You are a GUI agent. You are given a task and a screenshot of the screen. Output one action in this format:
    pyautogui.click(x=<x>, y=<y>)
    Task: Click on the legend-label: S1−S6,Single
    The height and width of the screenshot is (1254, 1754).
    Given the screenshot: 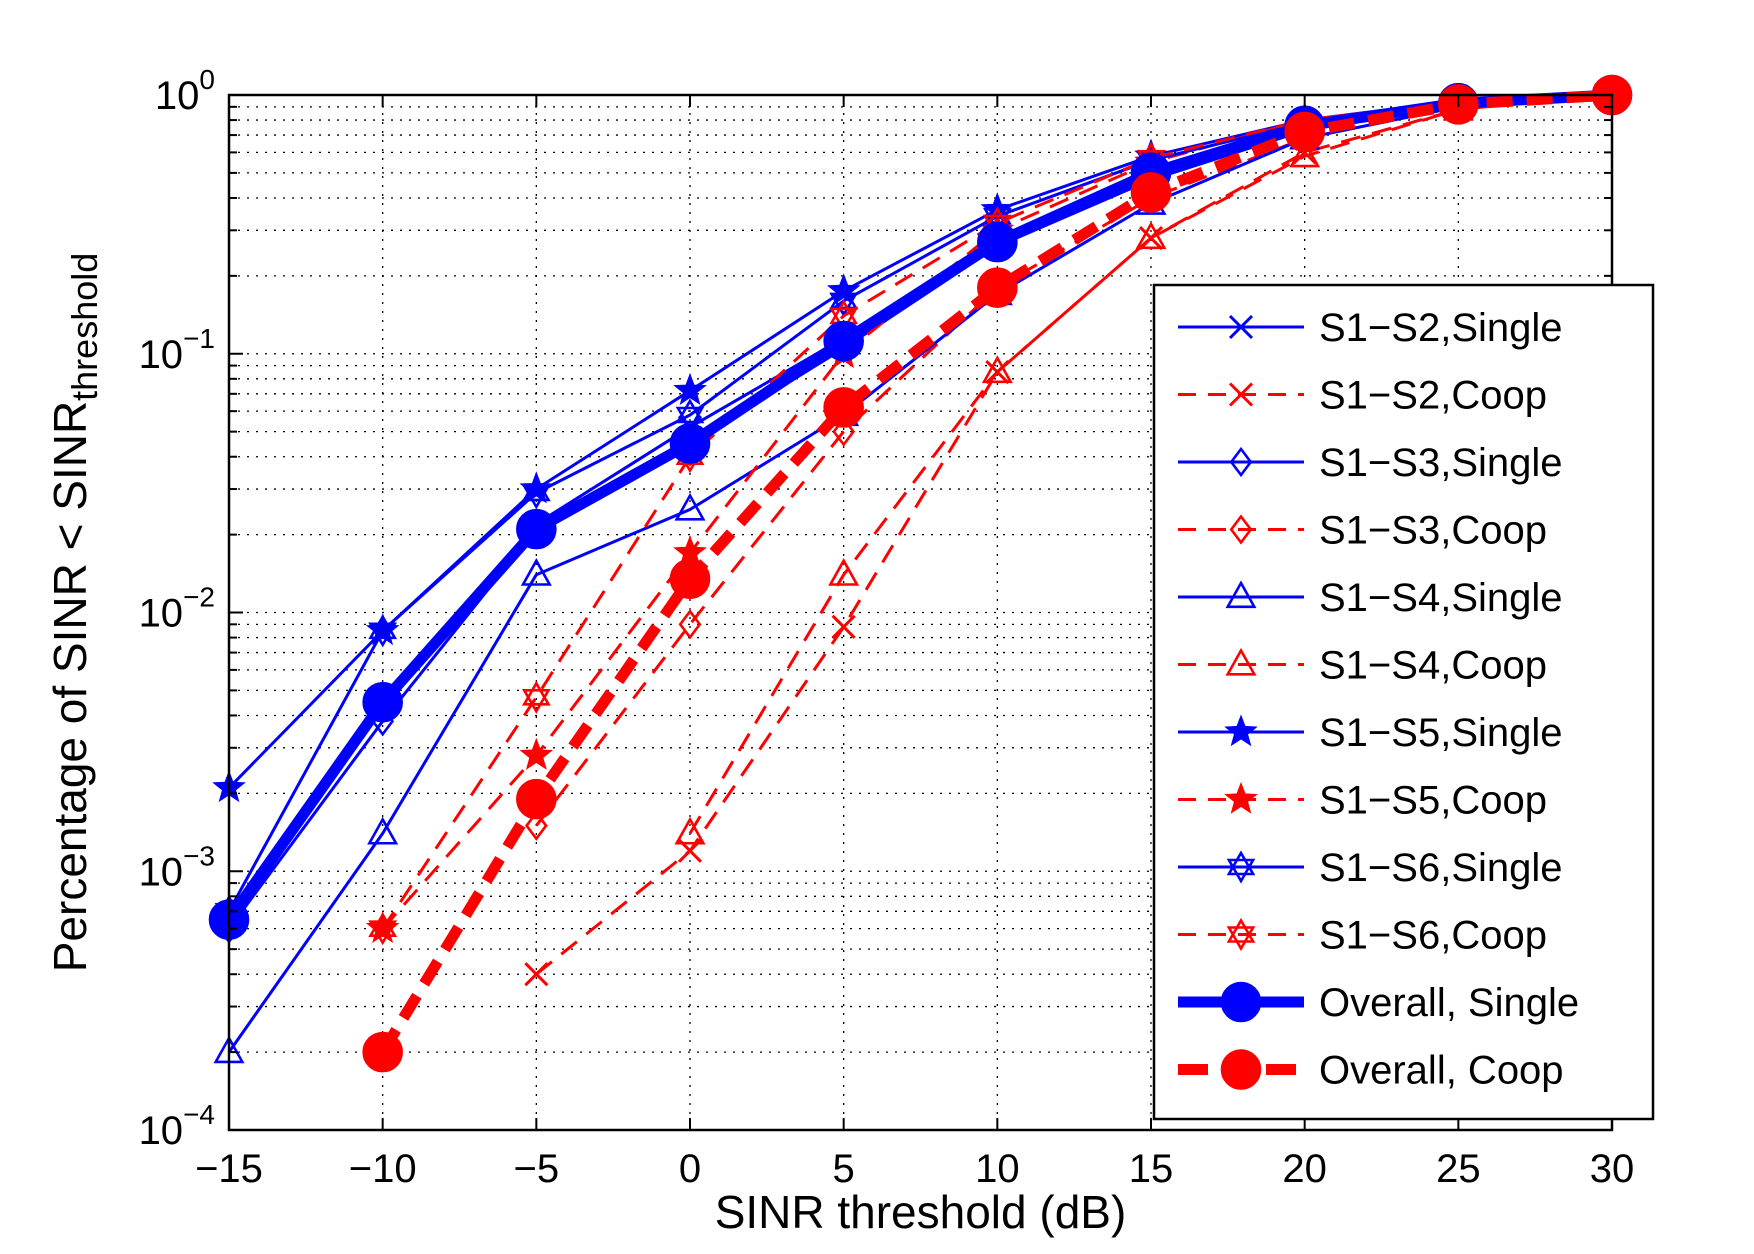 What is the action you would take?
    pyautogui.click(x=1441, y=868)
    